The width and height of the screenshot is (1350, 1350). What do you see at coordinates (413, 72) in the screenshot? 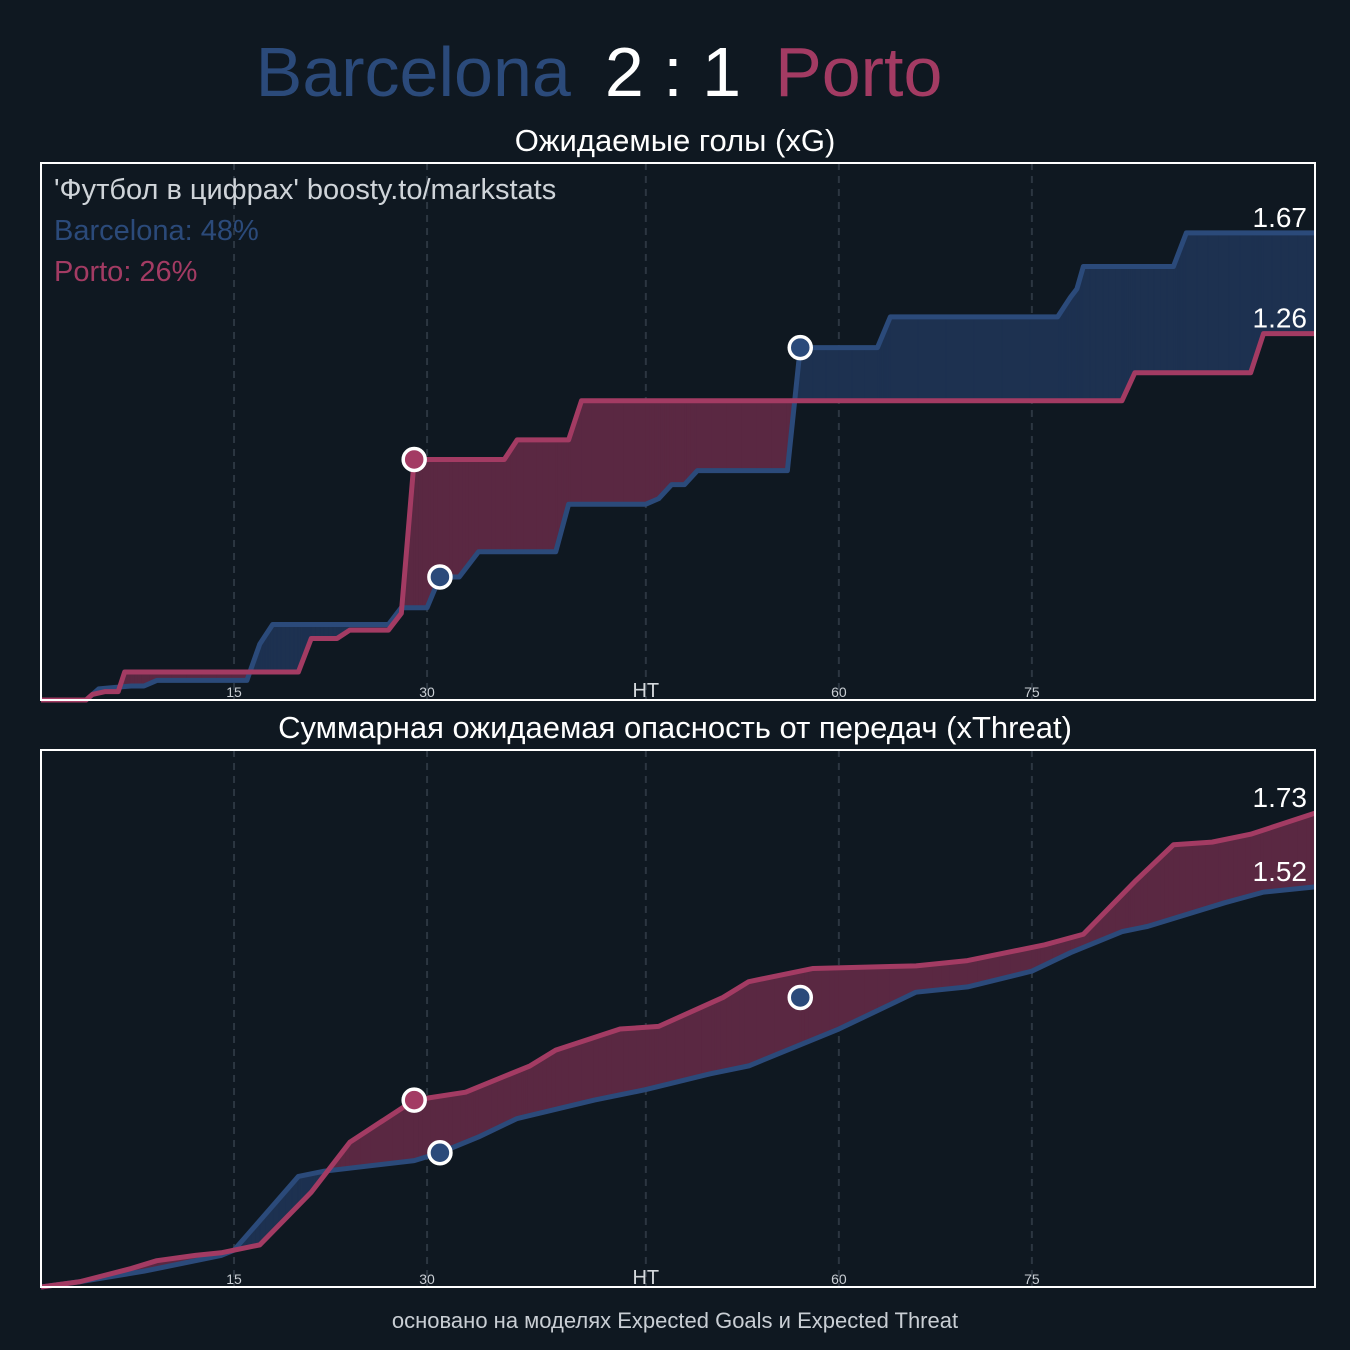
I see `home-team-name: Barcelona` at bounding box center [413, 72].